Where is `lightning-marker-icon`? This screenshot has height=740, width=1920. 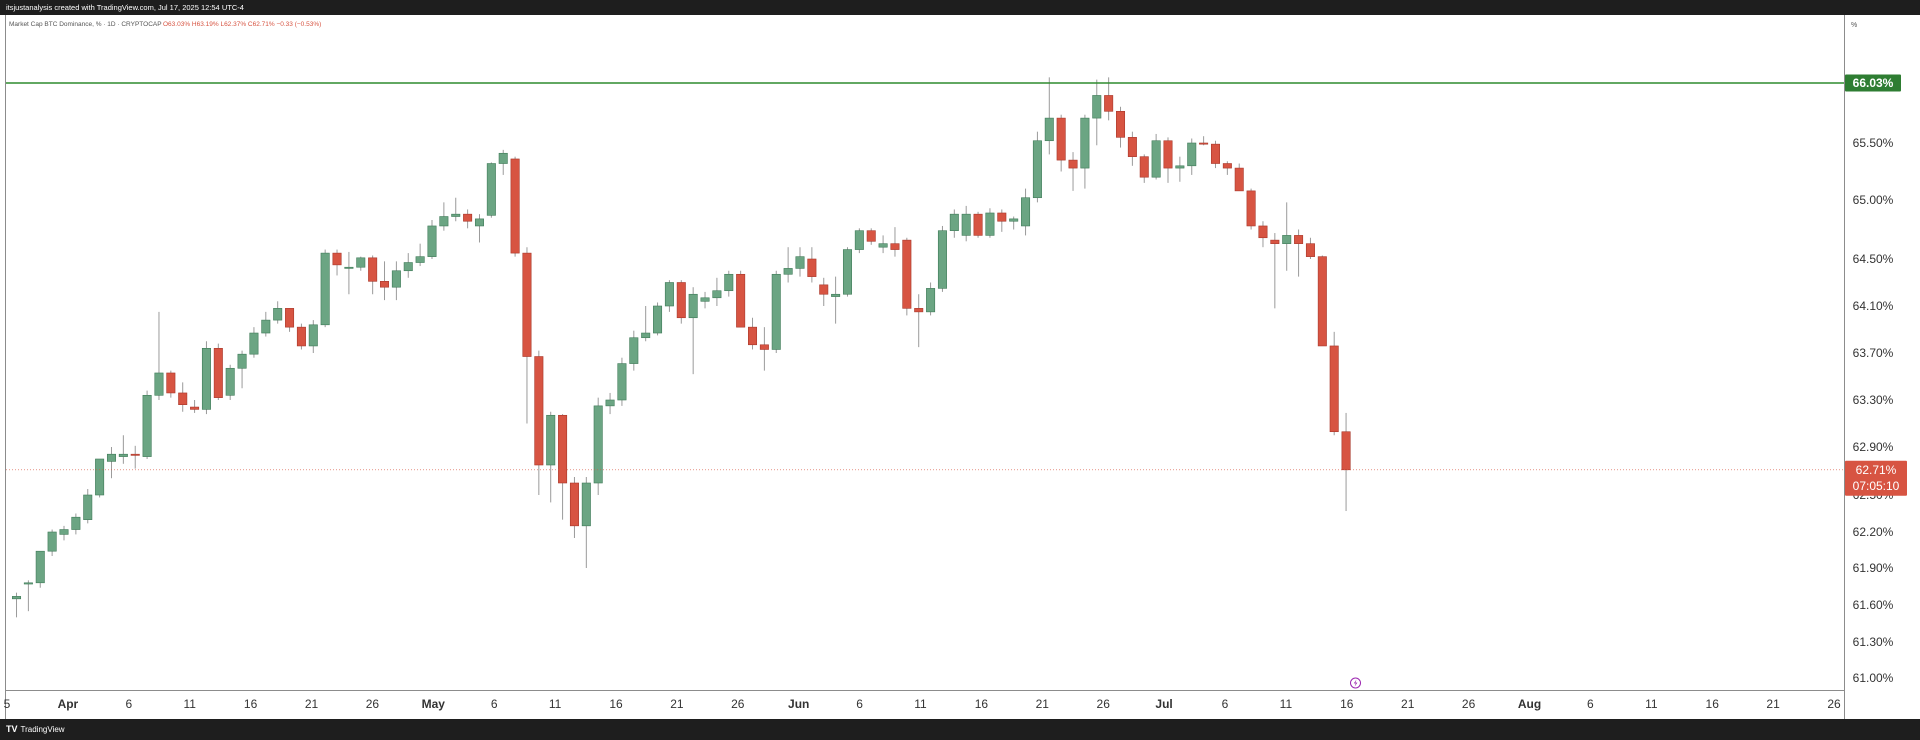 lightning-marker-icon is located at coordinates (1355, 683).